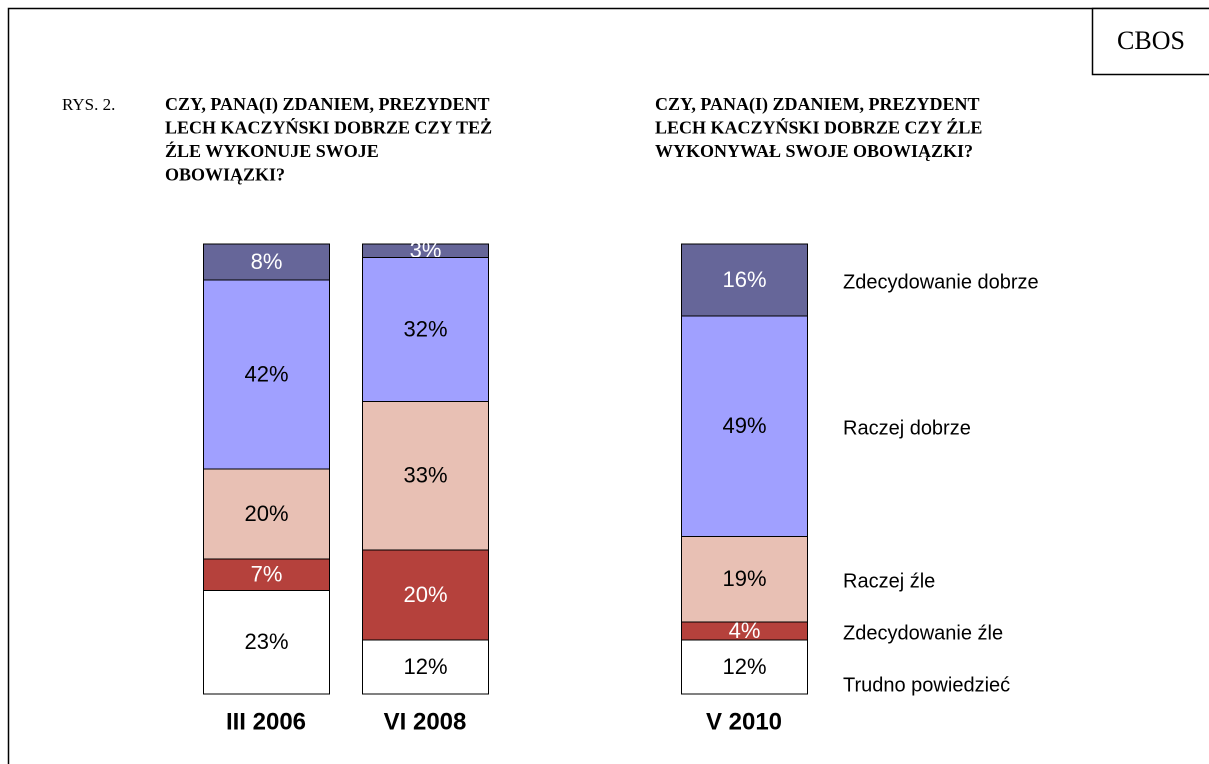 Image resolution: width=1209 pixels, height=764 pixels. What do you see at coordinates (745, 630) in the screenshot?
I see `value-label: 4%` at bounding box center [745, 630].